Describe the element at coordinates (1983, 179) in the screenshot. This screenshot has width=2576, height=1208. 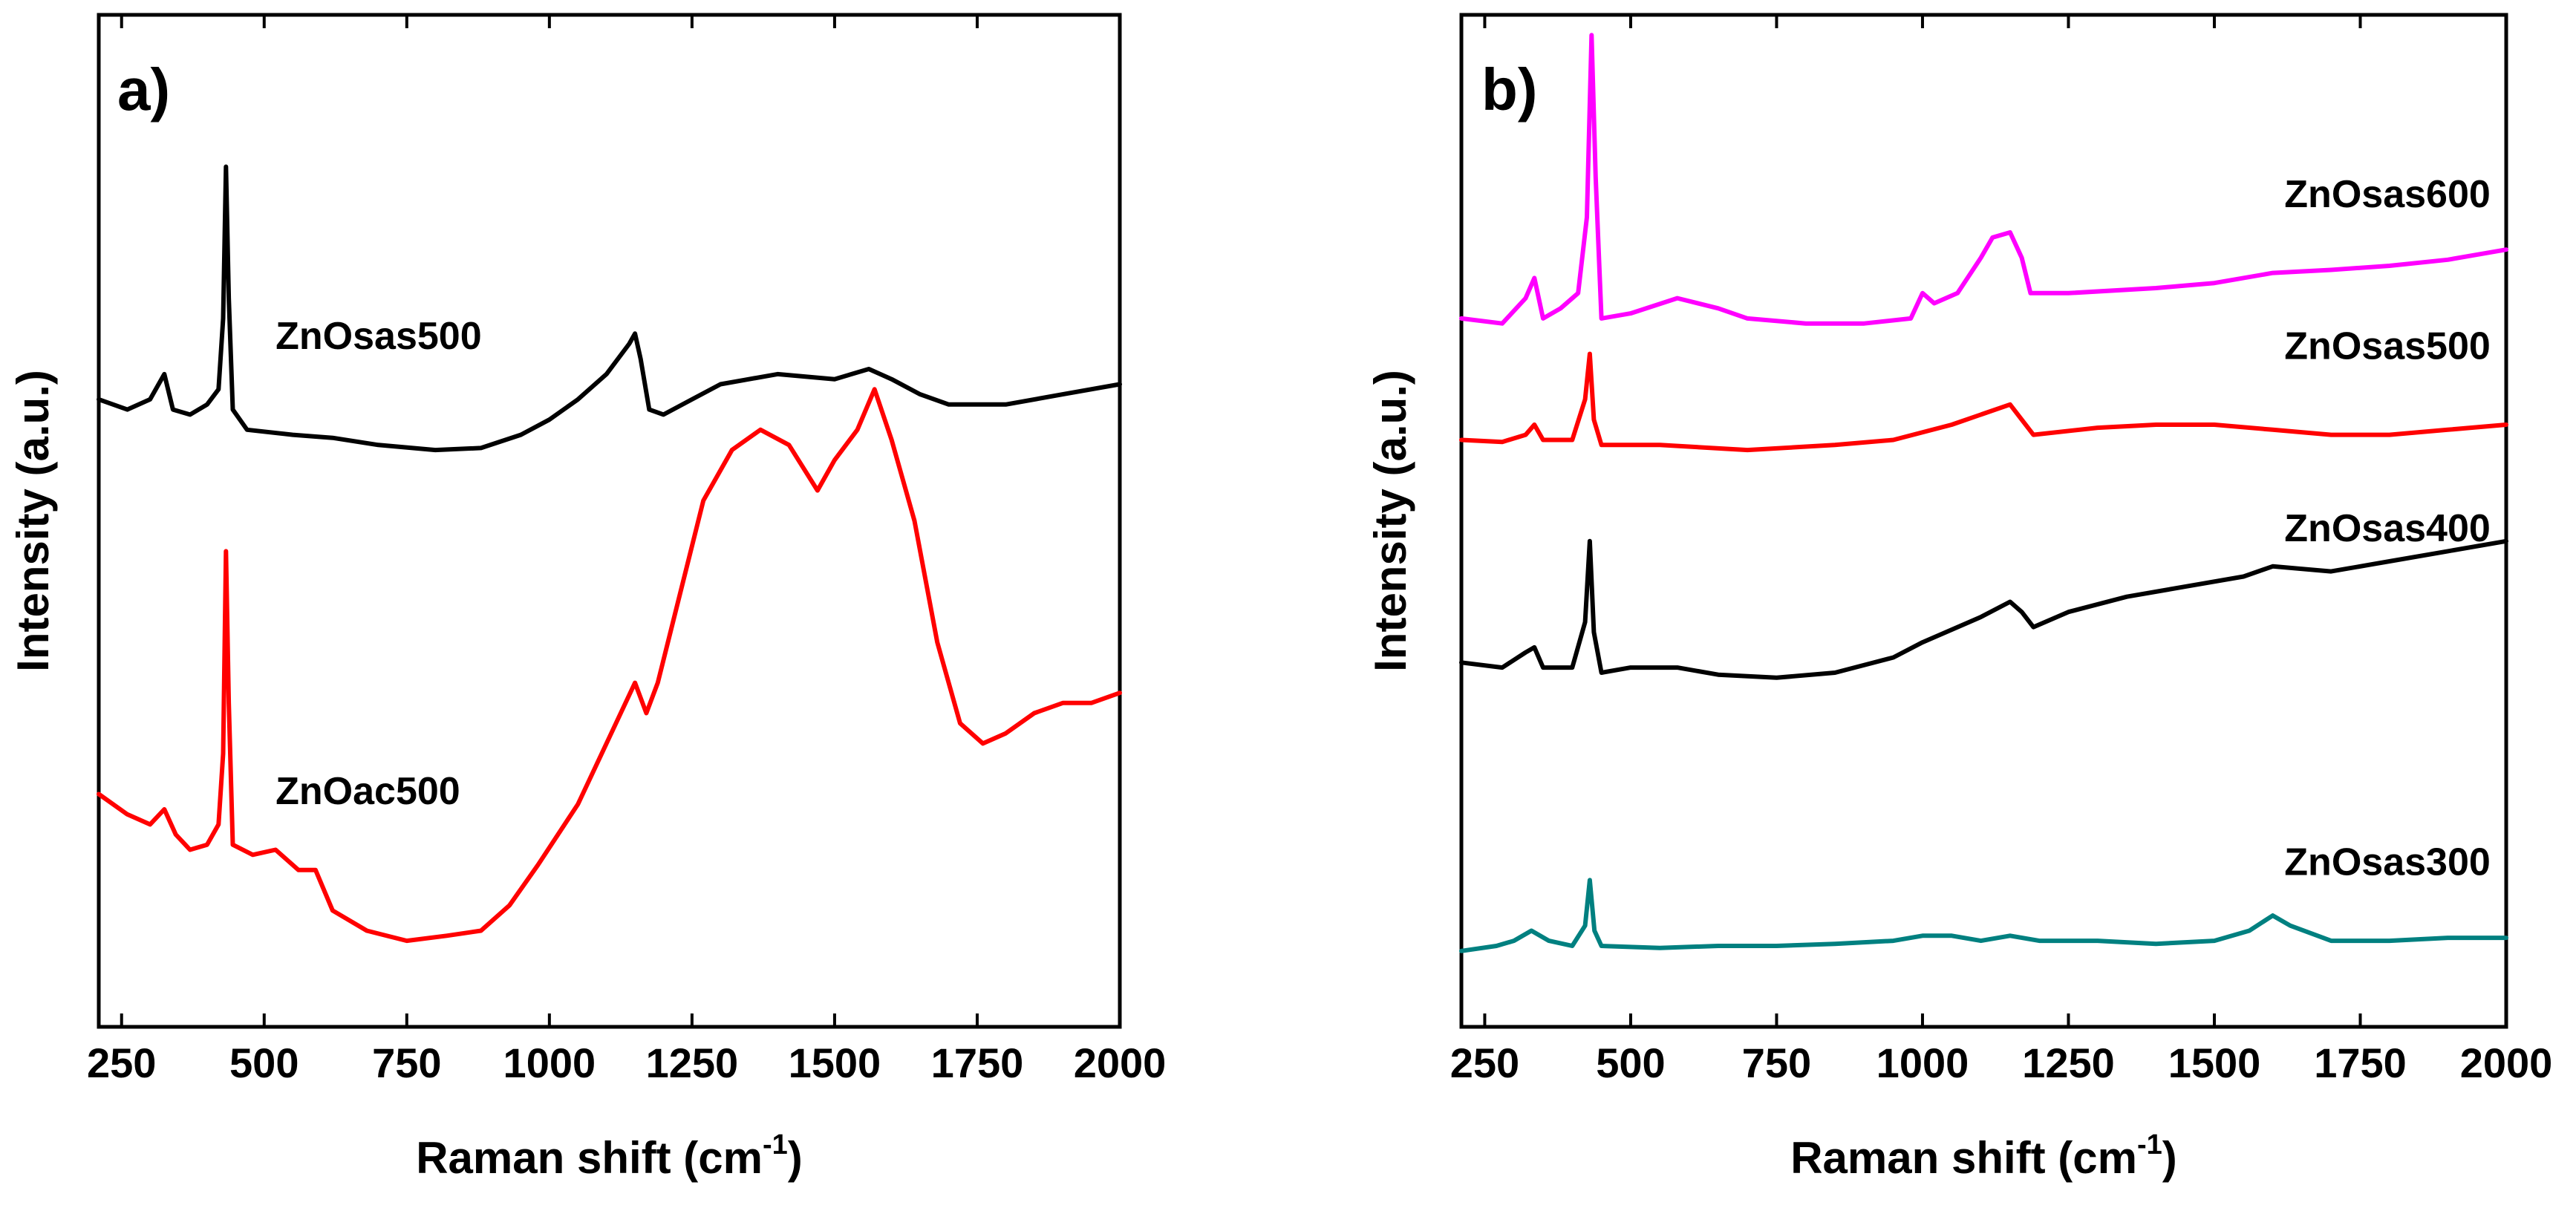
I see `series-line-znosas600` at that location.